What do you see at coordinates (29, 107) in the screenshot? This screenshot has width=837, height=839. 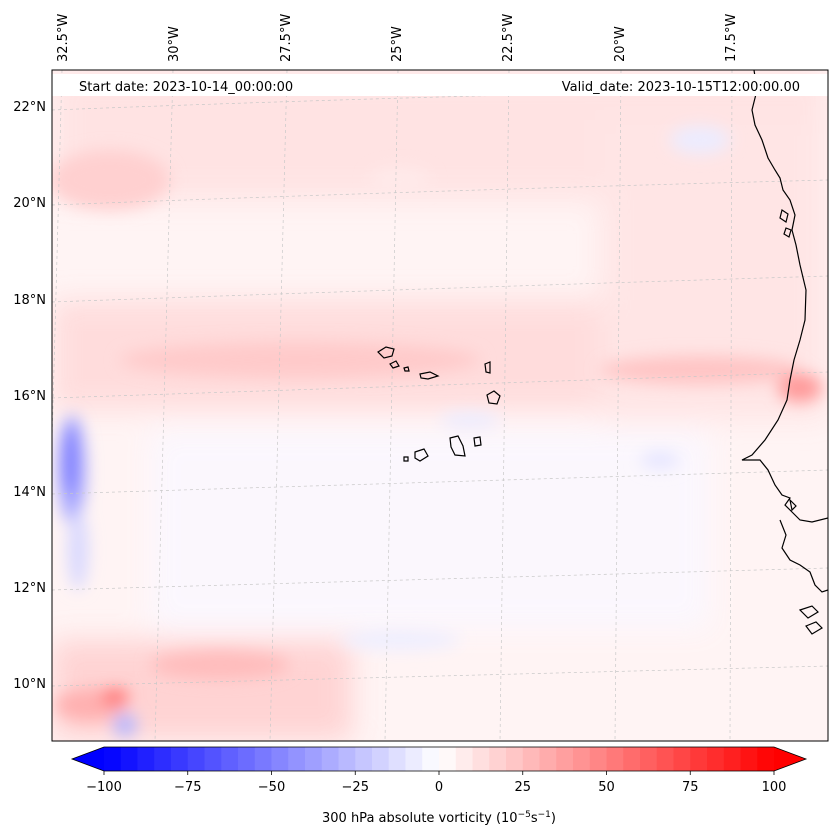 I see `lat-label: 22°N` at bounding box center [29, 107].